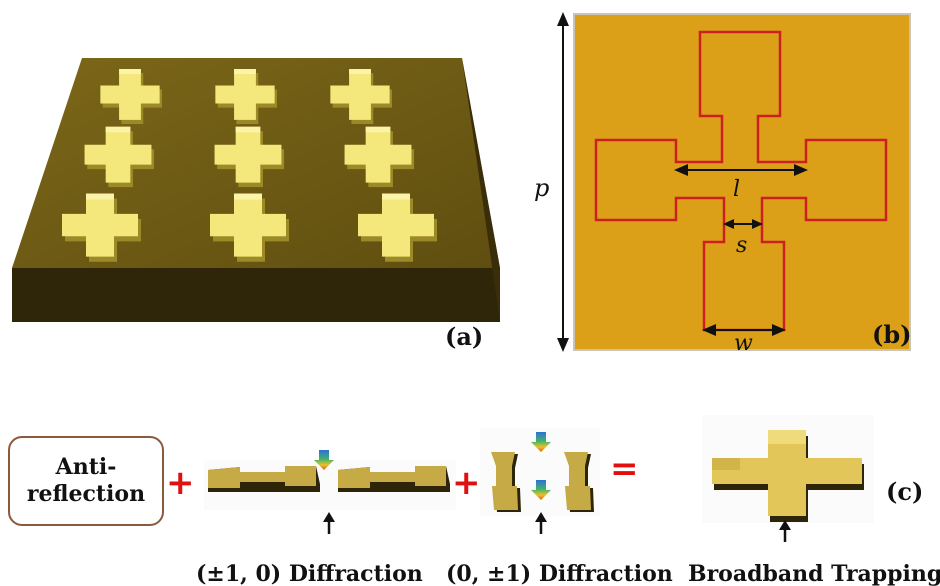 This screenshot has height=586, width=940. I want to click on plus-operator-2: +, so click(466, 483).